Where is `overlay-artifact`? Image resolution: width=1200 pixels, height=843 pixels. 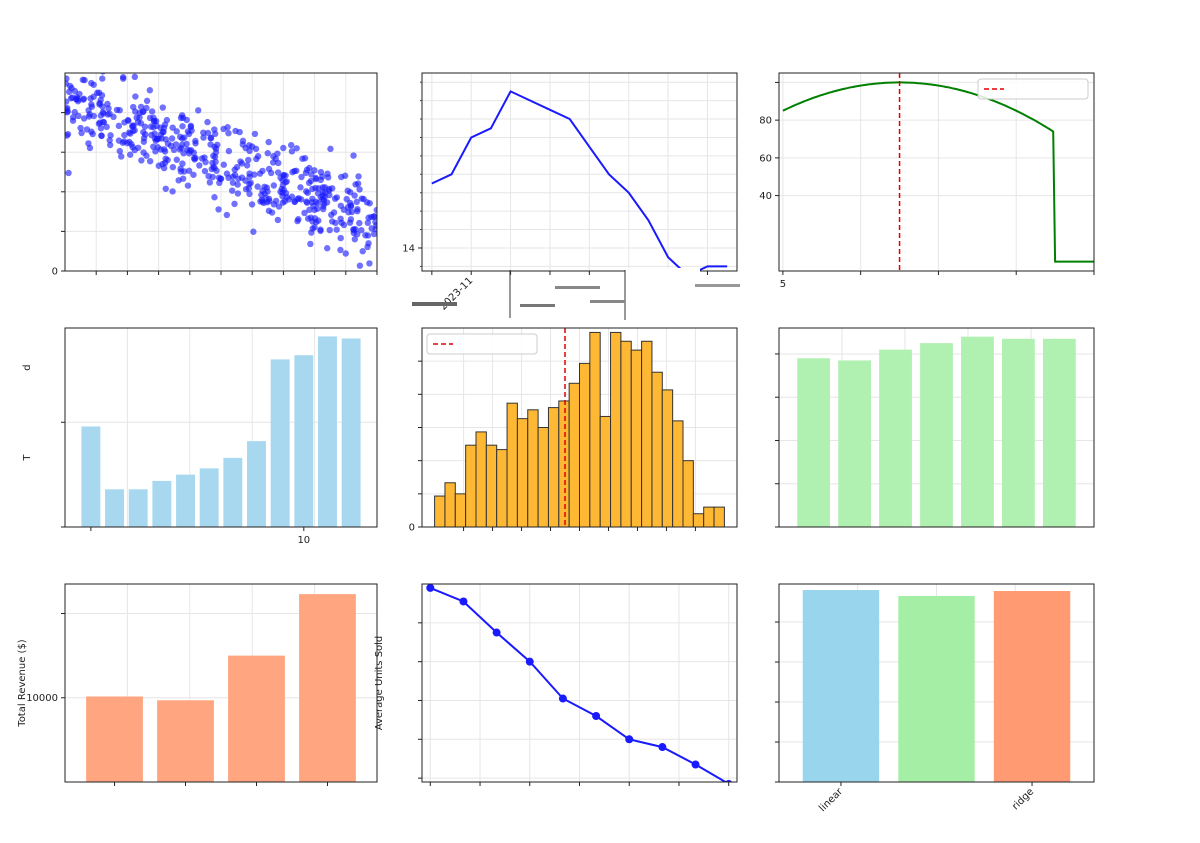
overlay-artifact is located at coordinates (576, 294).